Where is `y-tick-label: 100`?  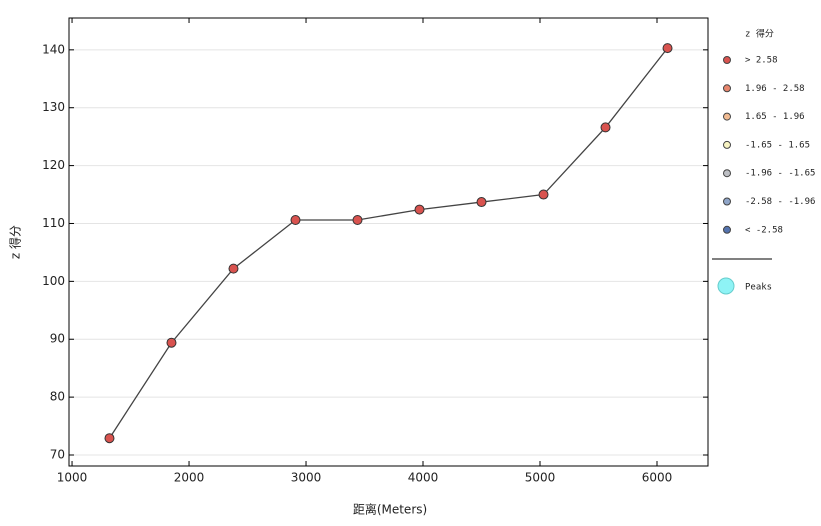 y-tick-label: 100 is located at coordinates (53, 281).